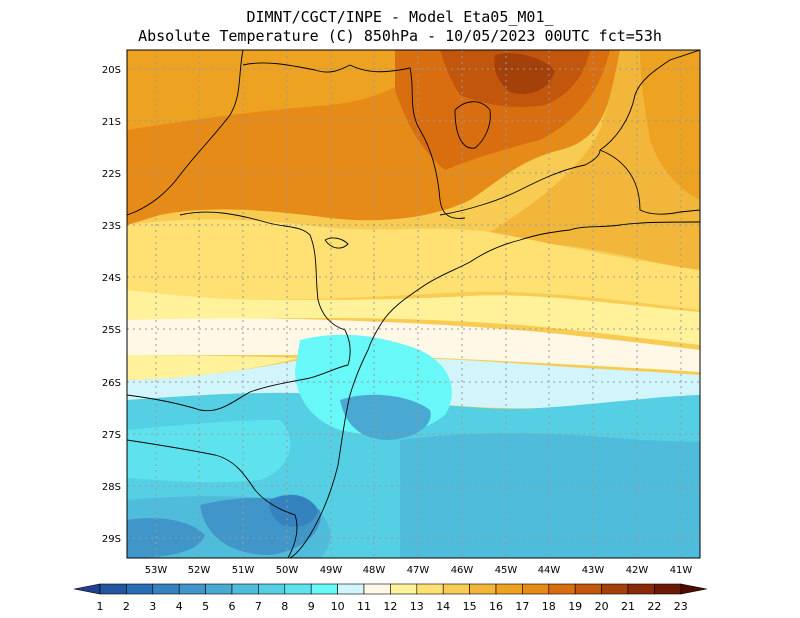 This screenshot has width=800, height=618. I want to click on lon-label: 47W, so click(418, 570).